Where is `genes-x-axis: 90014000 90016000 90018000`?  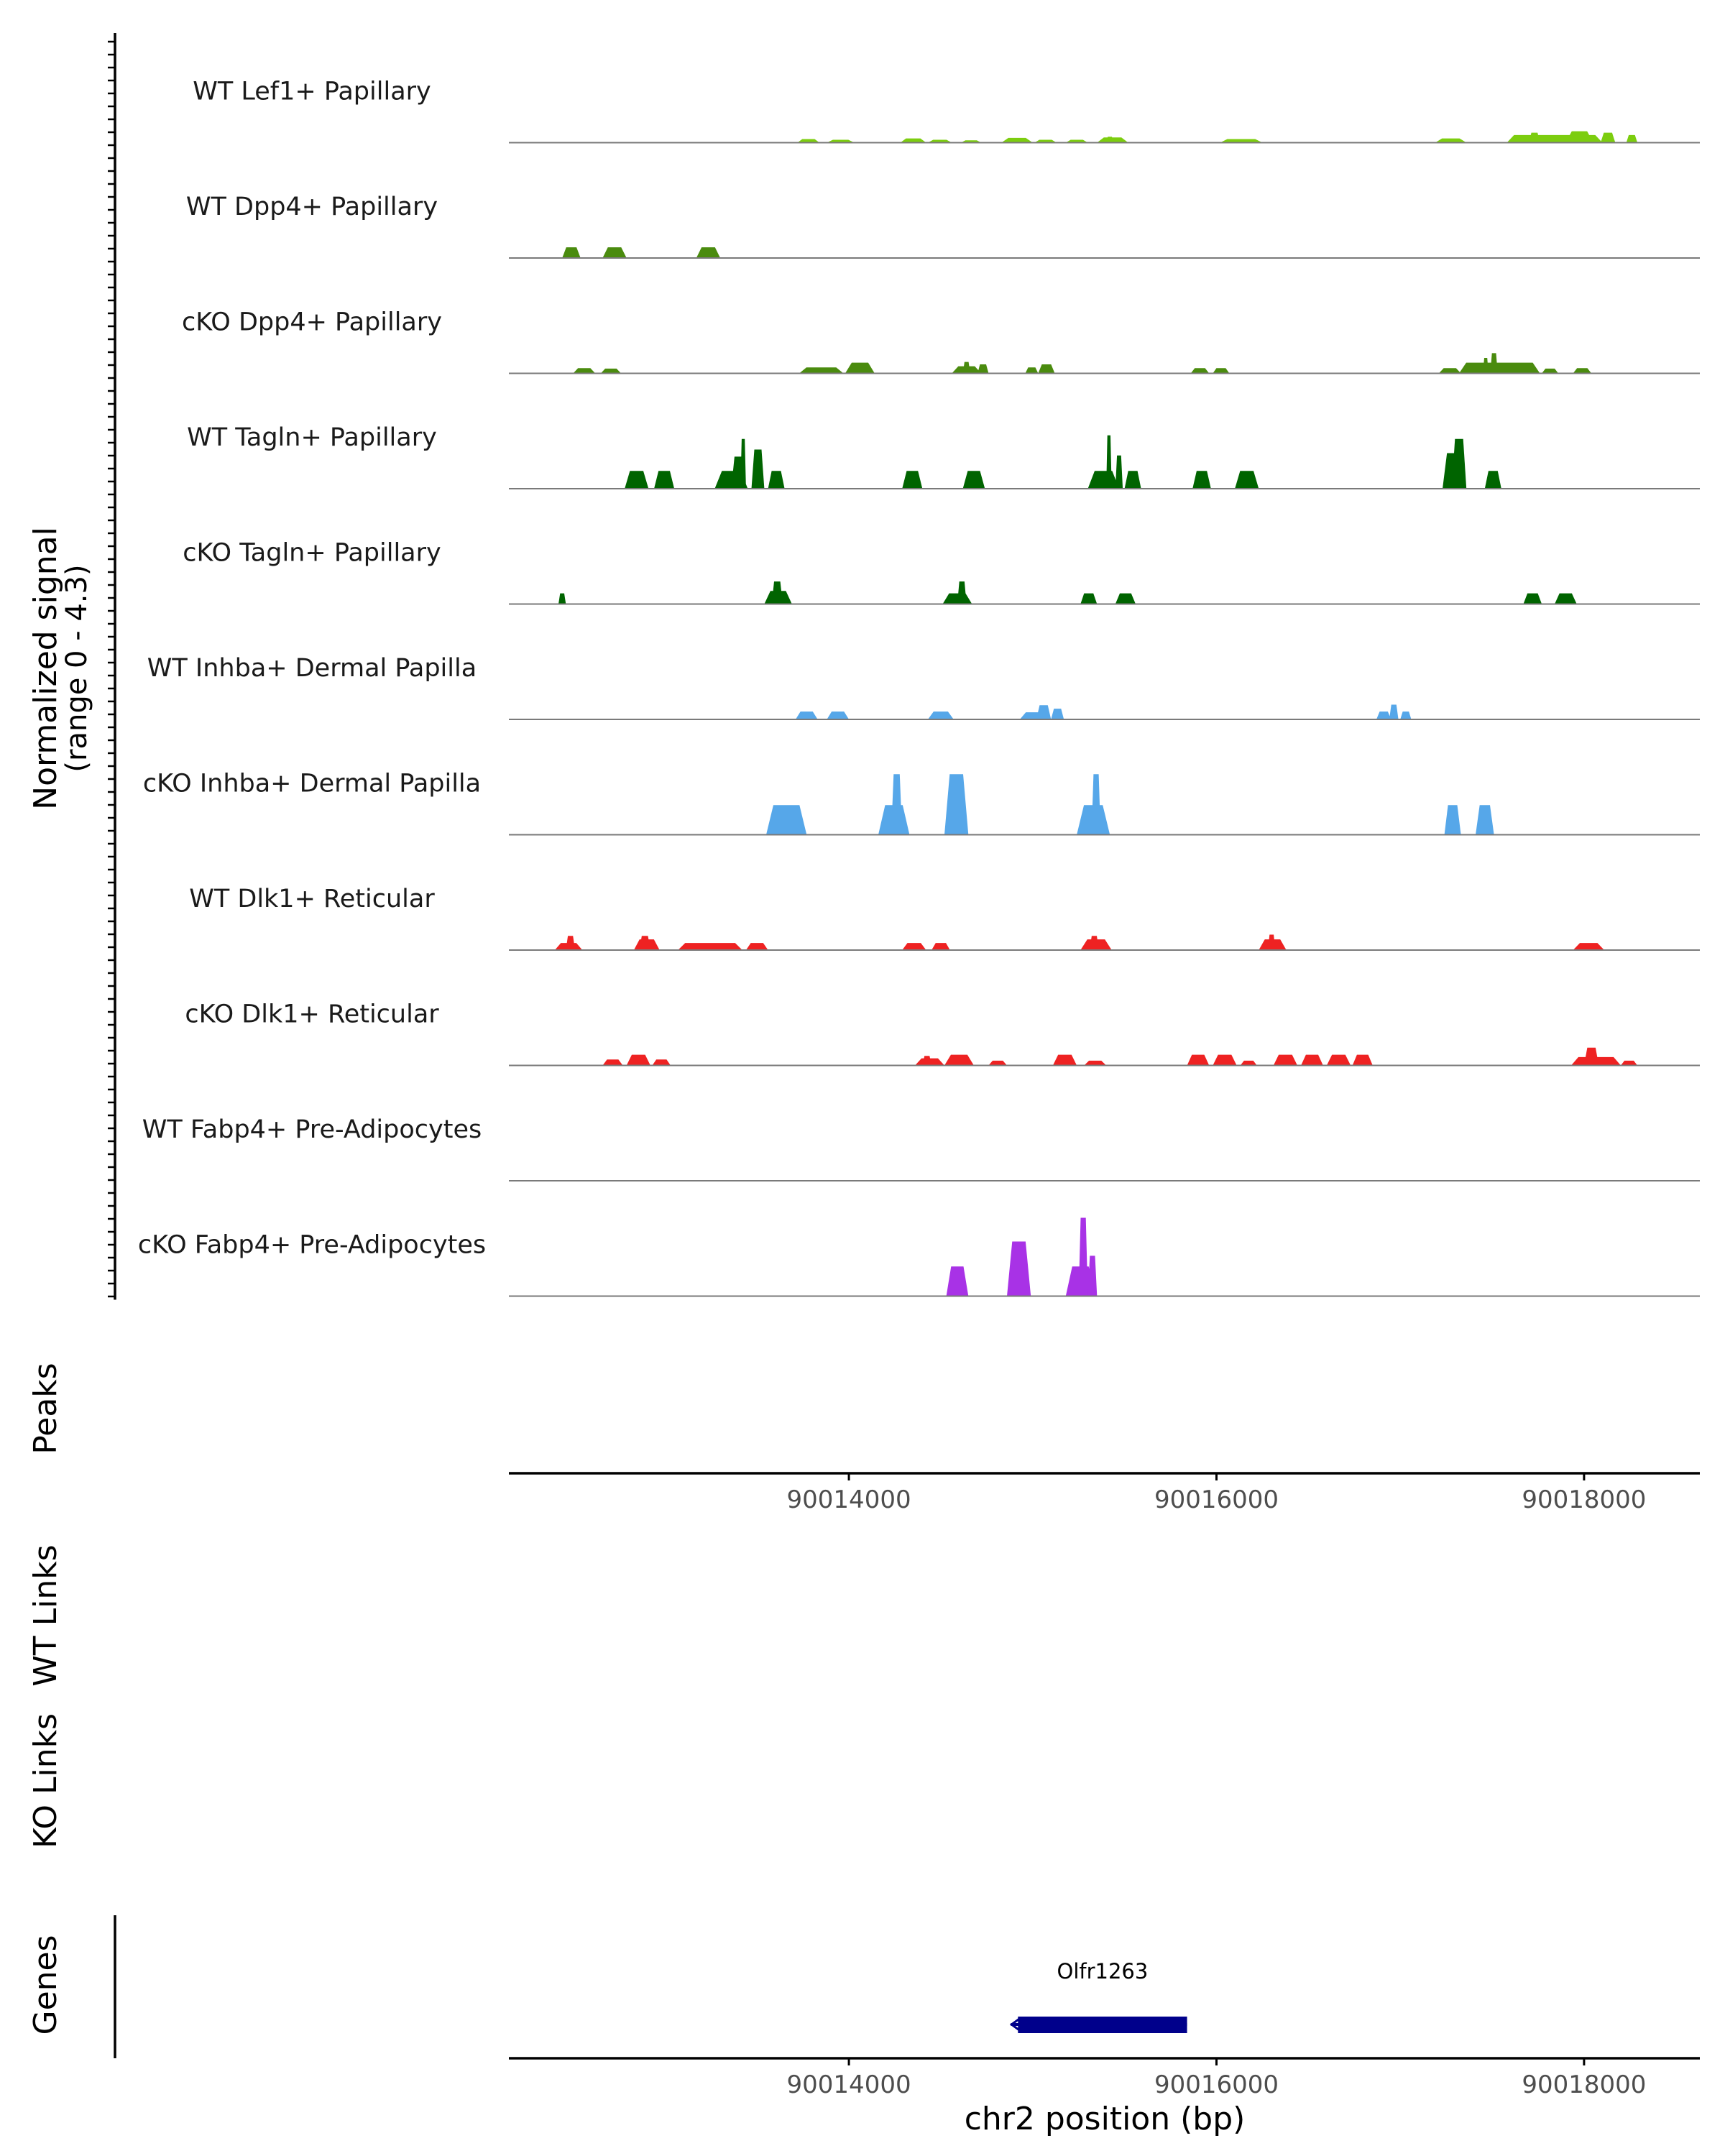 genes-x-axis: 90014000 90016000 90018000 is located at coordinates (1104, 2078).